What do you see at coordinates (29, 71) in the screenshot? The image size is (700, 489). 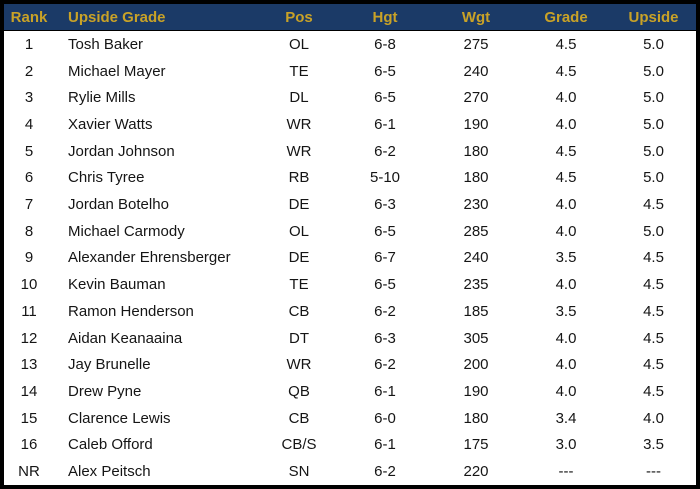 I see `rank-cell: 2` at bounding box center [29, 71].